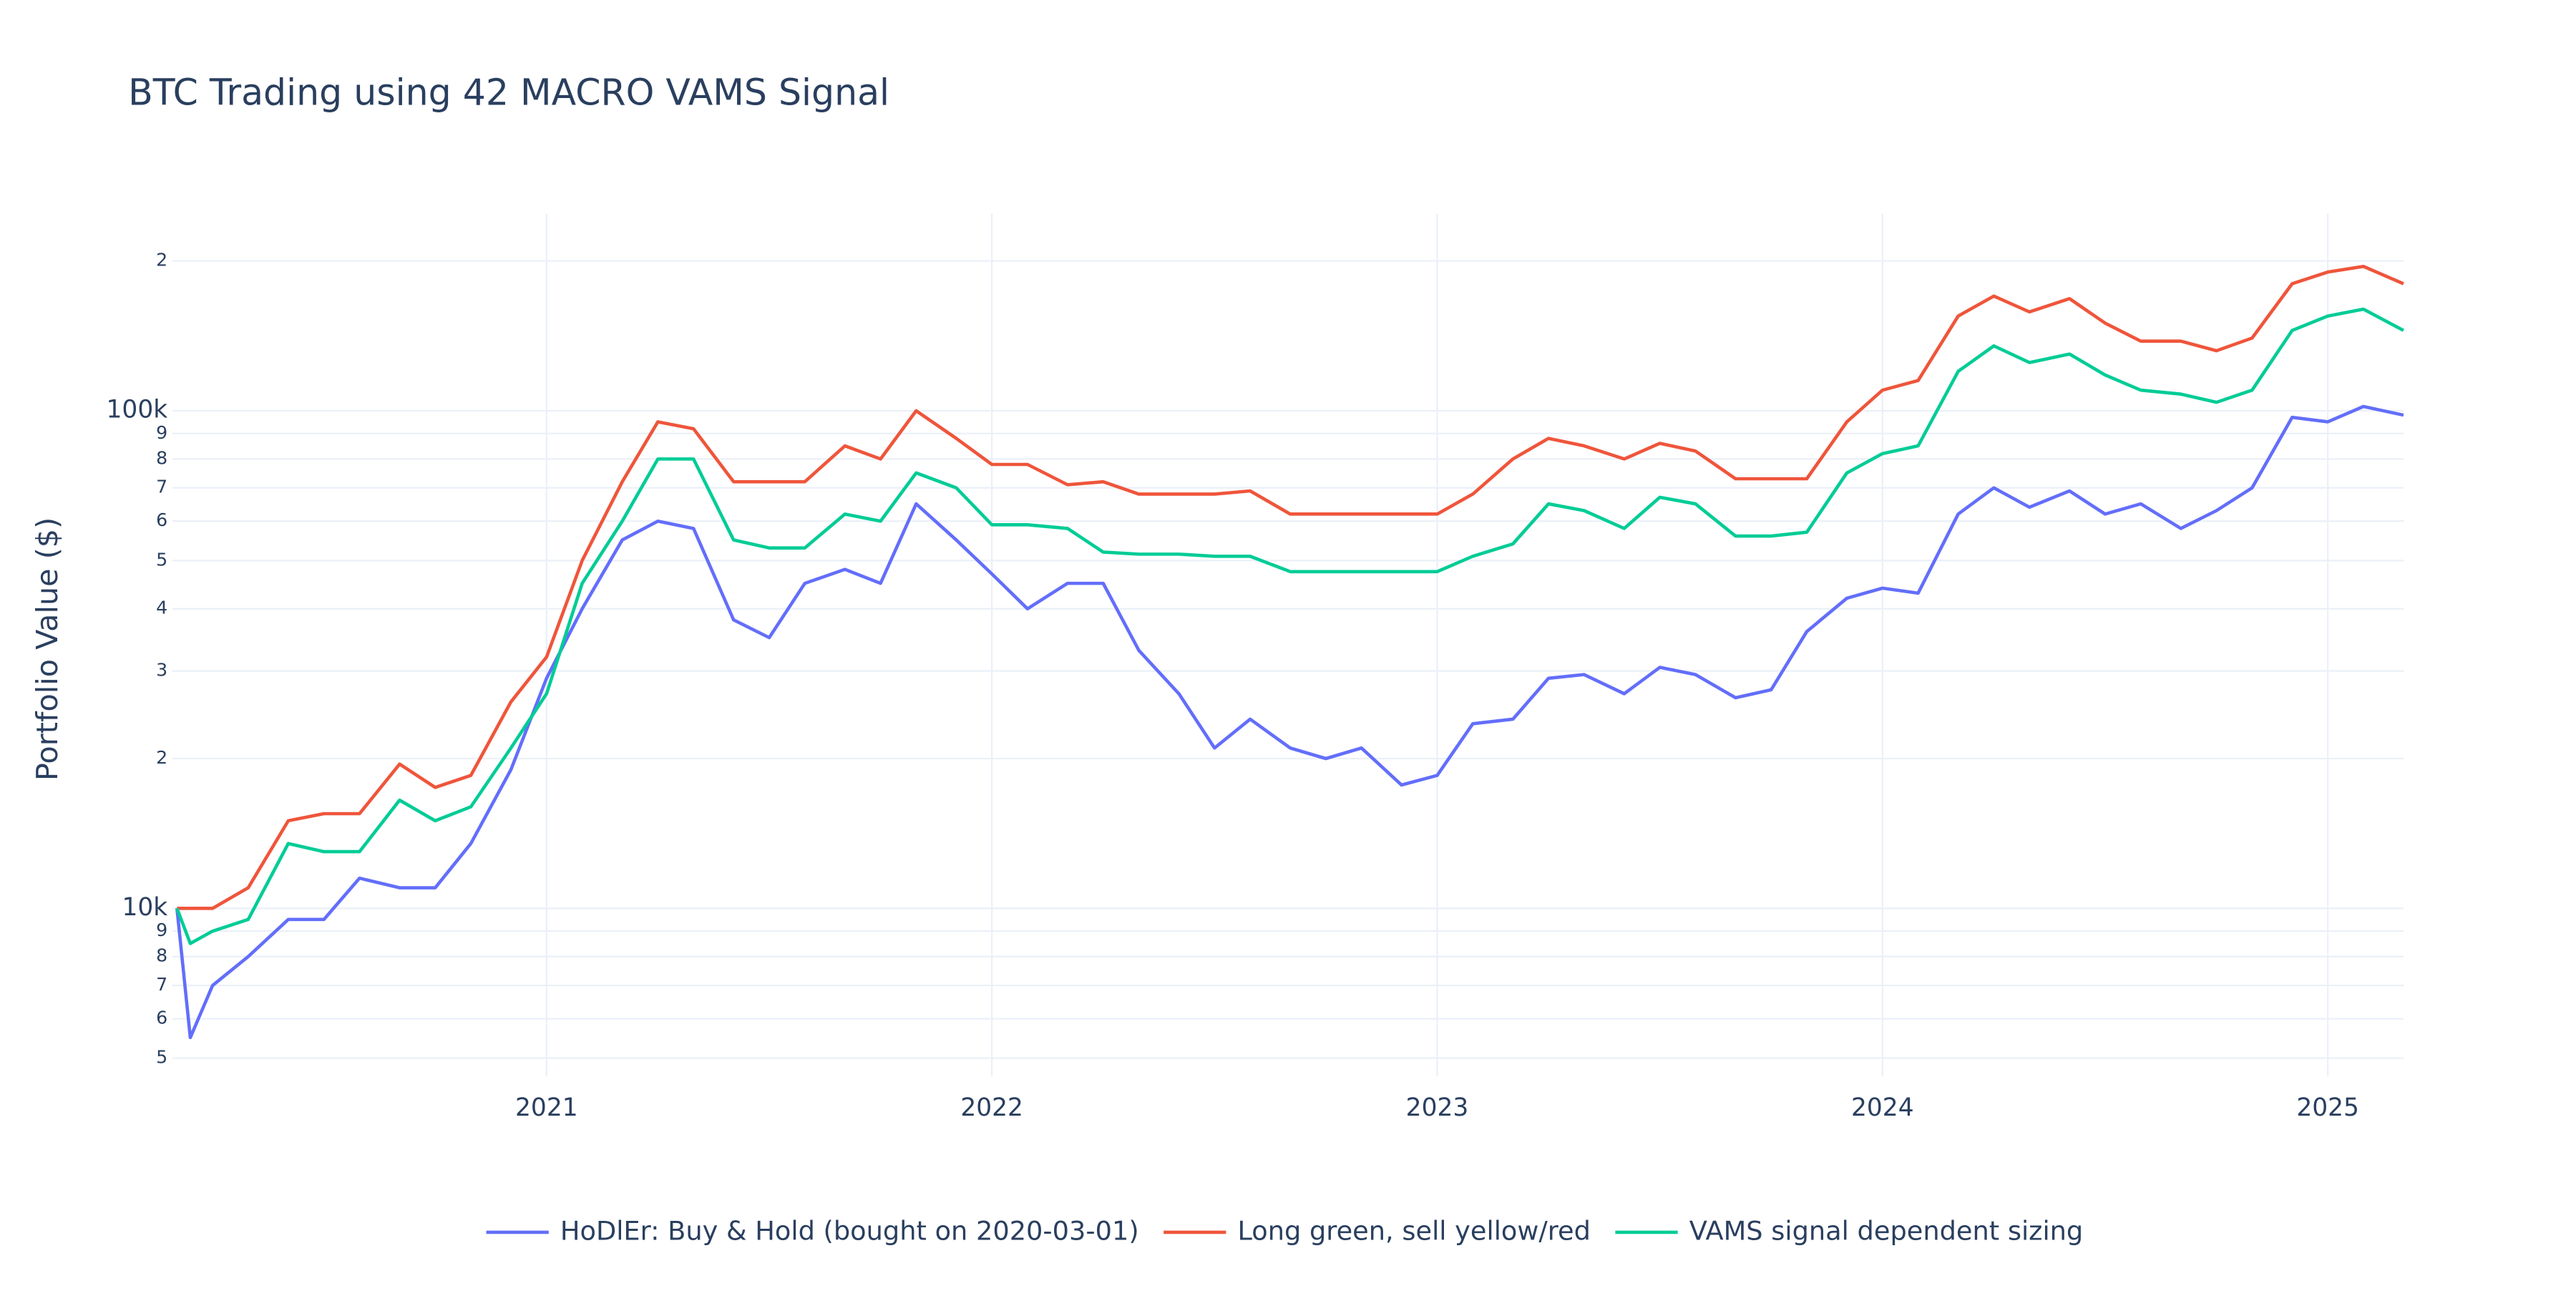  What do you see at coordinates (1882, 1107) in the screenshot?
I see `x-tick-label: 2024` at bounding box center [1882, 1107].